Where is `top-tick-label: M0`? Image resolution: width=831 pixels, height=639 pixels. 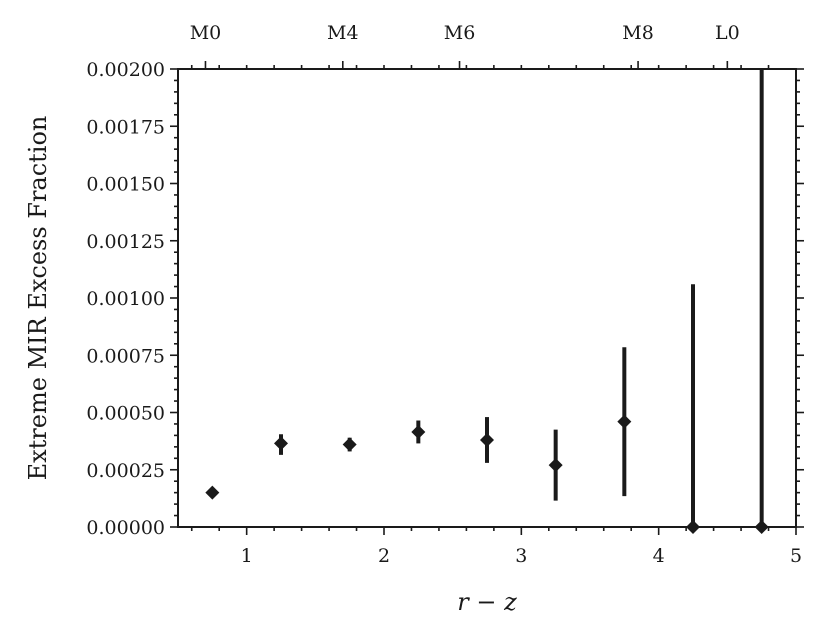
top-tick-label: M0 is located at coordinates (206, 33).